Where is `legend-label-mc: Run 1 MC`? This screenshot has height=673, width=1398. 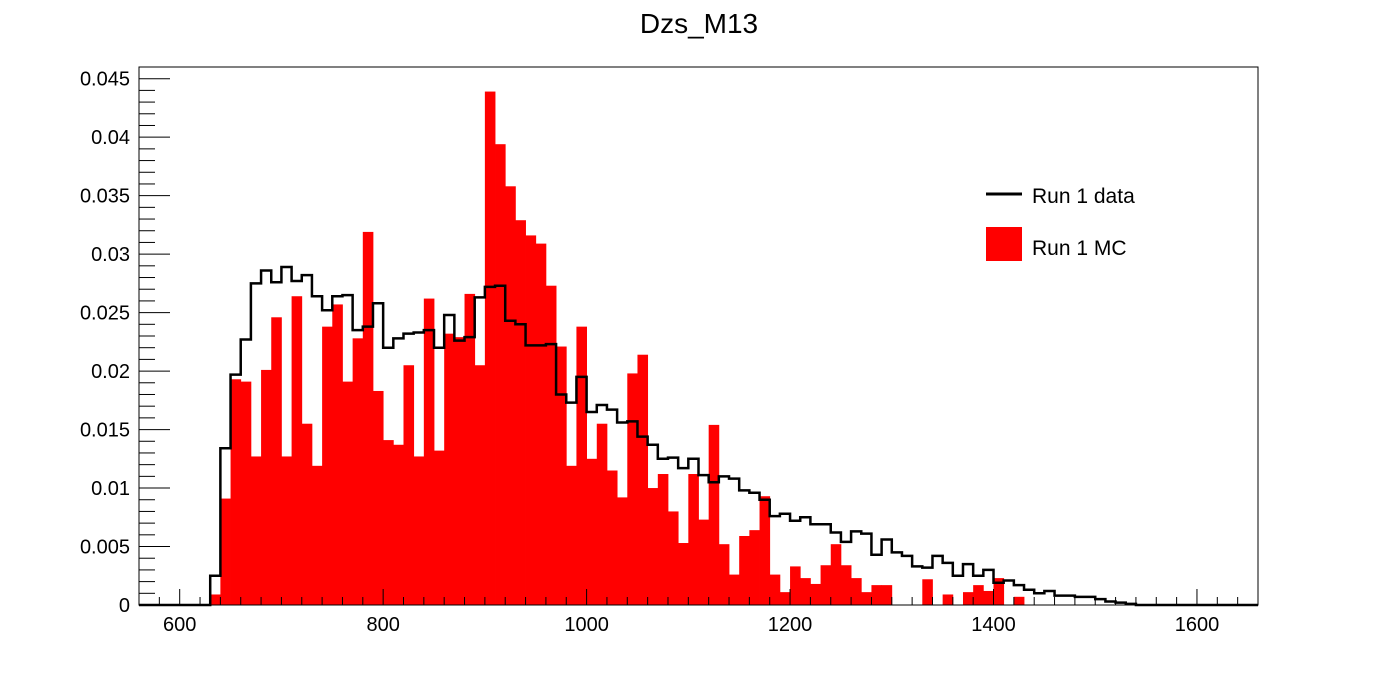
legend-label-mc: Run 1 MC is located at coordinates (1079, 248).